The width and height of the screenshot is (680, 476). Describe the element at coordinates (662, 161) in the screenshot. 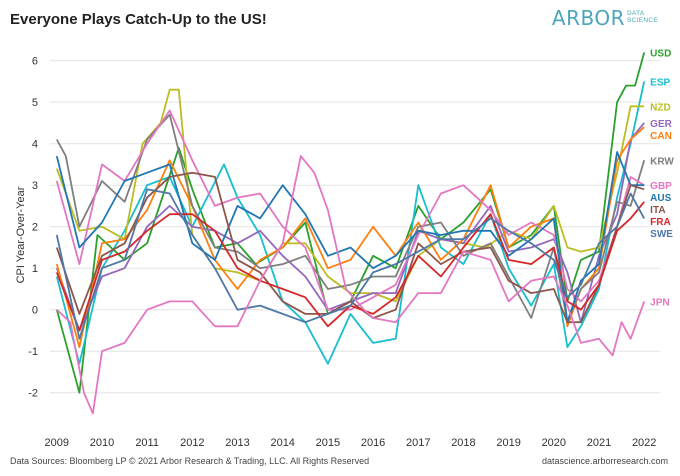

I see `series-label-krw: KRW` at that location.